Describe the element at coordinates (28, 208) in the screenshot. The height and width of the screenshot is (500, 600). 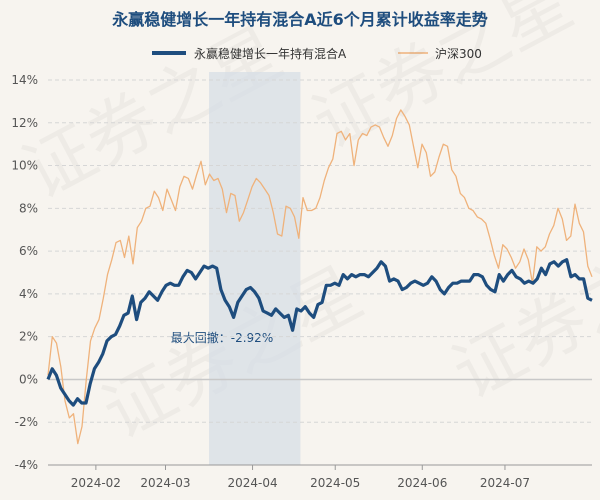
I see `y-tick-label: 8%` at that location.